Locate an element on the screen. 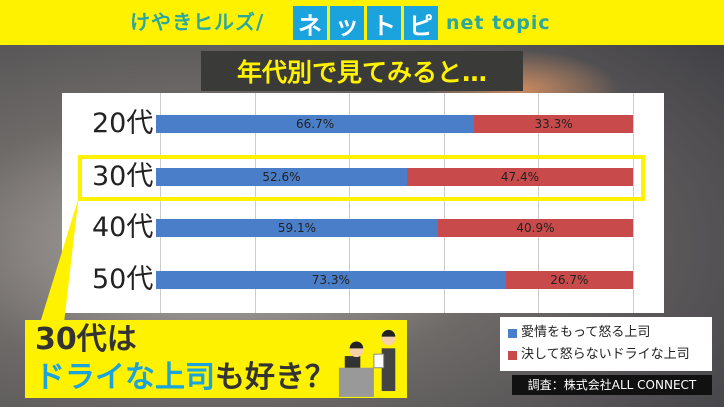  netpi-logo: ネ ッ ト ピ is located at coordinates (365, 23).